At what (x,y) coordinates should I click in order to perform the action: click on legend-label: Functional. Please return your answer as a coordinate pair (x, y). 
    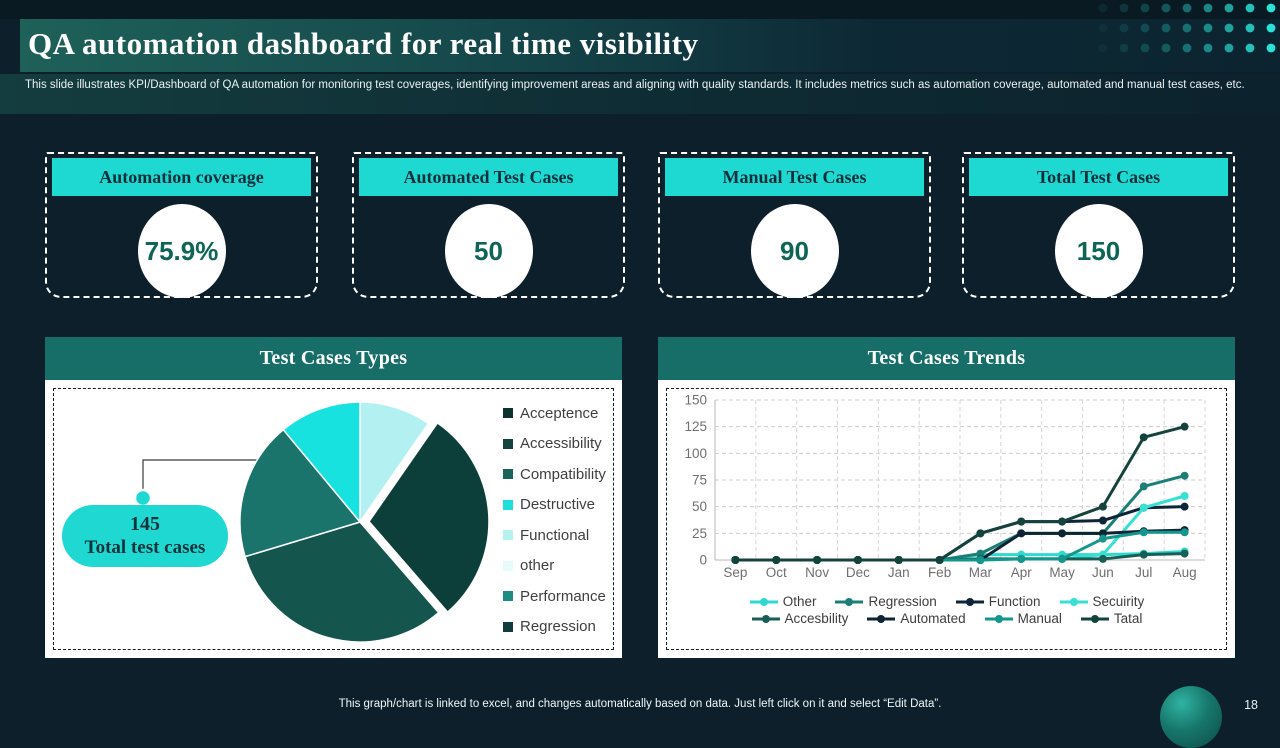
    Looking at the image, I should click on (555, 535).